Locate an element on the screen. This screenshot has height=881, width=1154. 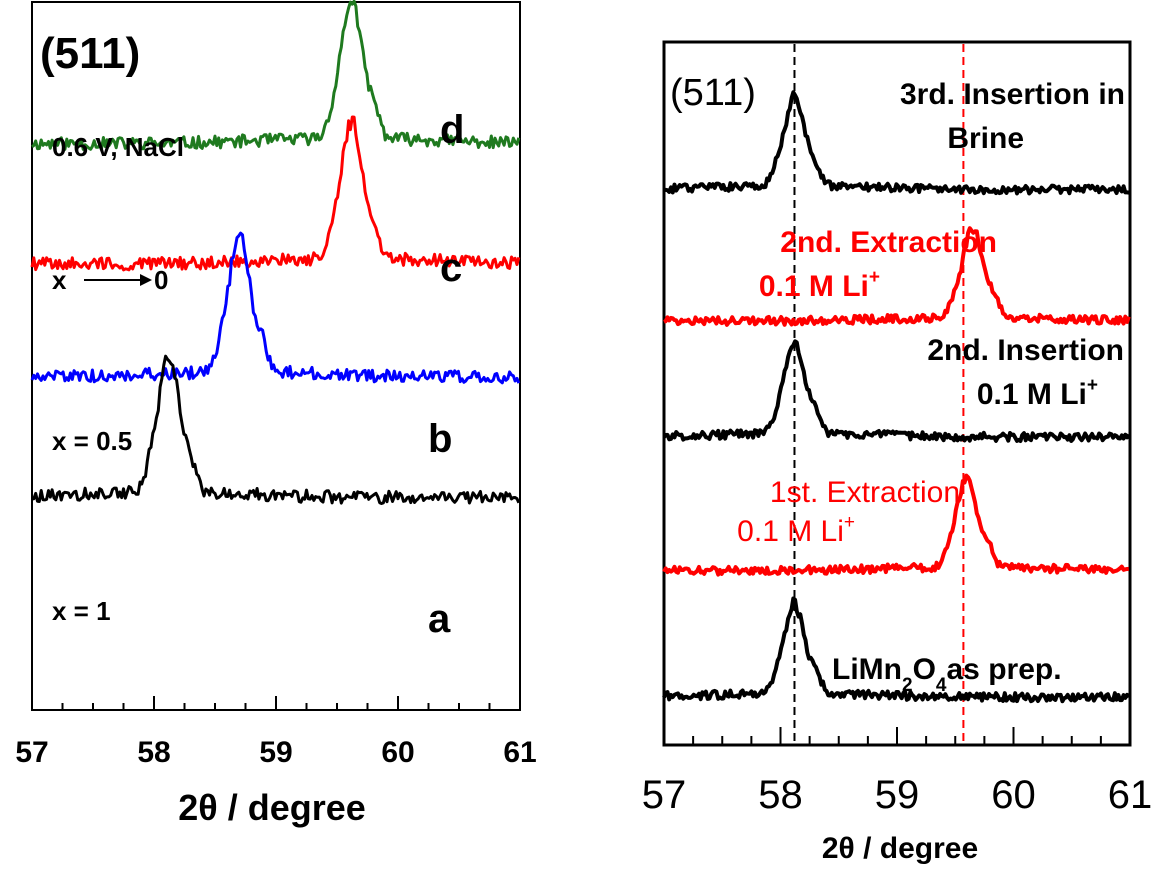
series-c-label-suffix: 0 is located at coordinates (161, 280).